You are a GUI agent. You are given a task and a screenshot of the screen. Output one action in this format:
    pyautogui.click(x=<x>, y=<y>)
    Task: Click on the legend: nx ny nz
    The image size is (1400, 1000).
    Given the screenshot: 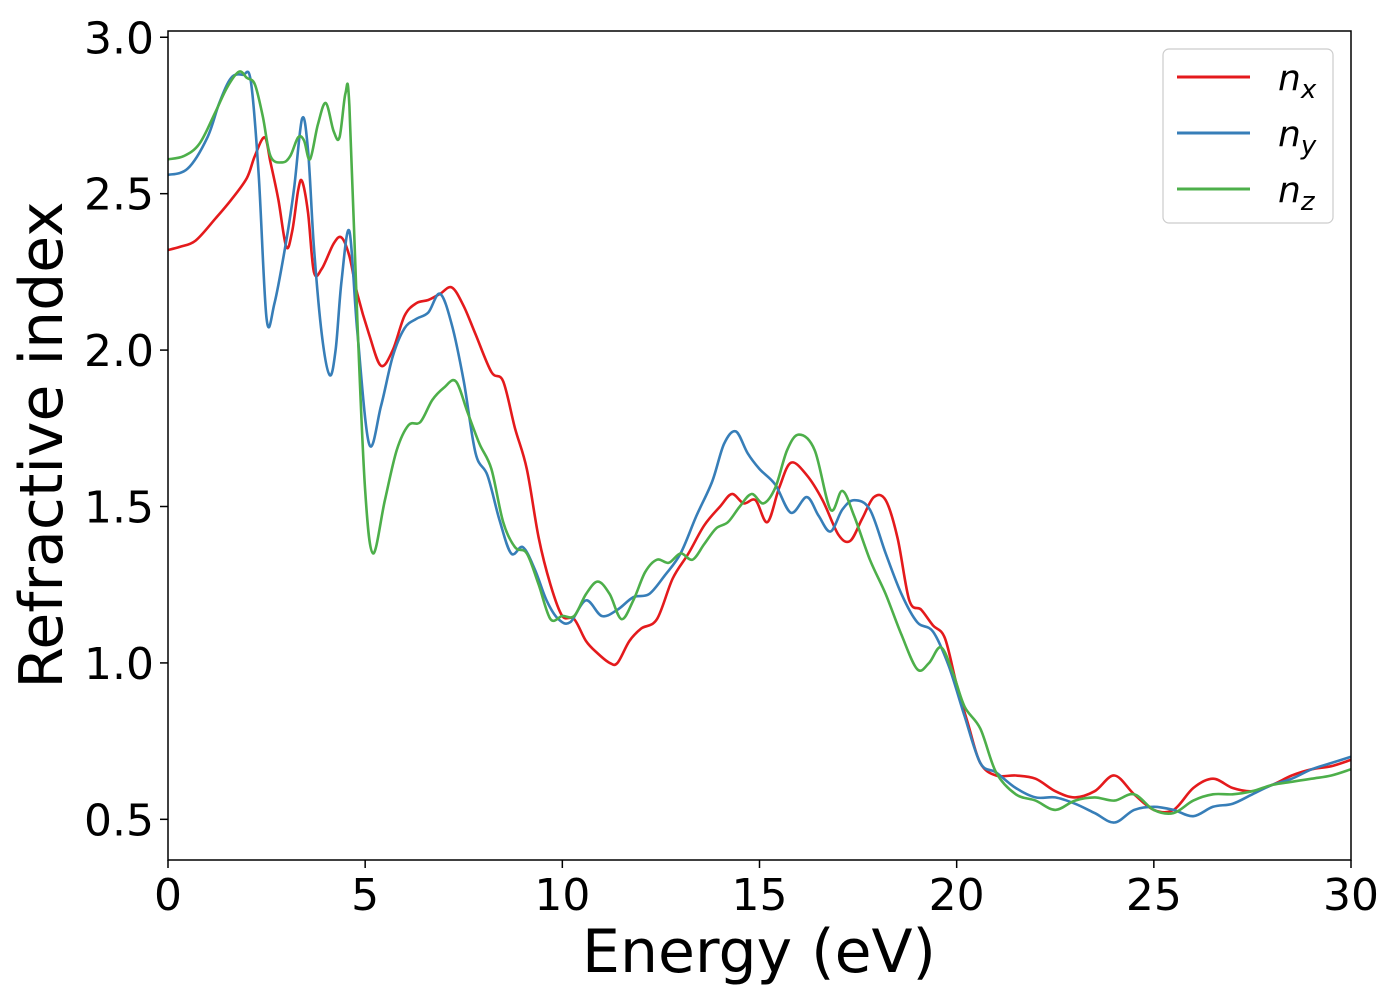 What is the action you would take?
    pyautogui.click(x=1248, y=136)
    